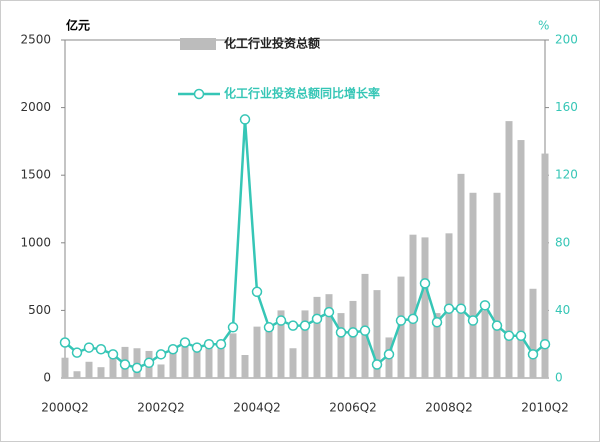 This screenshot has height=442, width=600. I want to click on legend-label: 化工行业投资总额, so click(272, 43).